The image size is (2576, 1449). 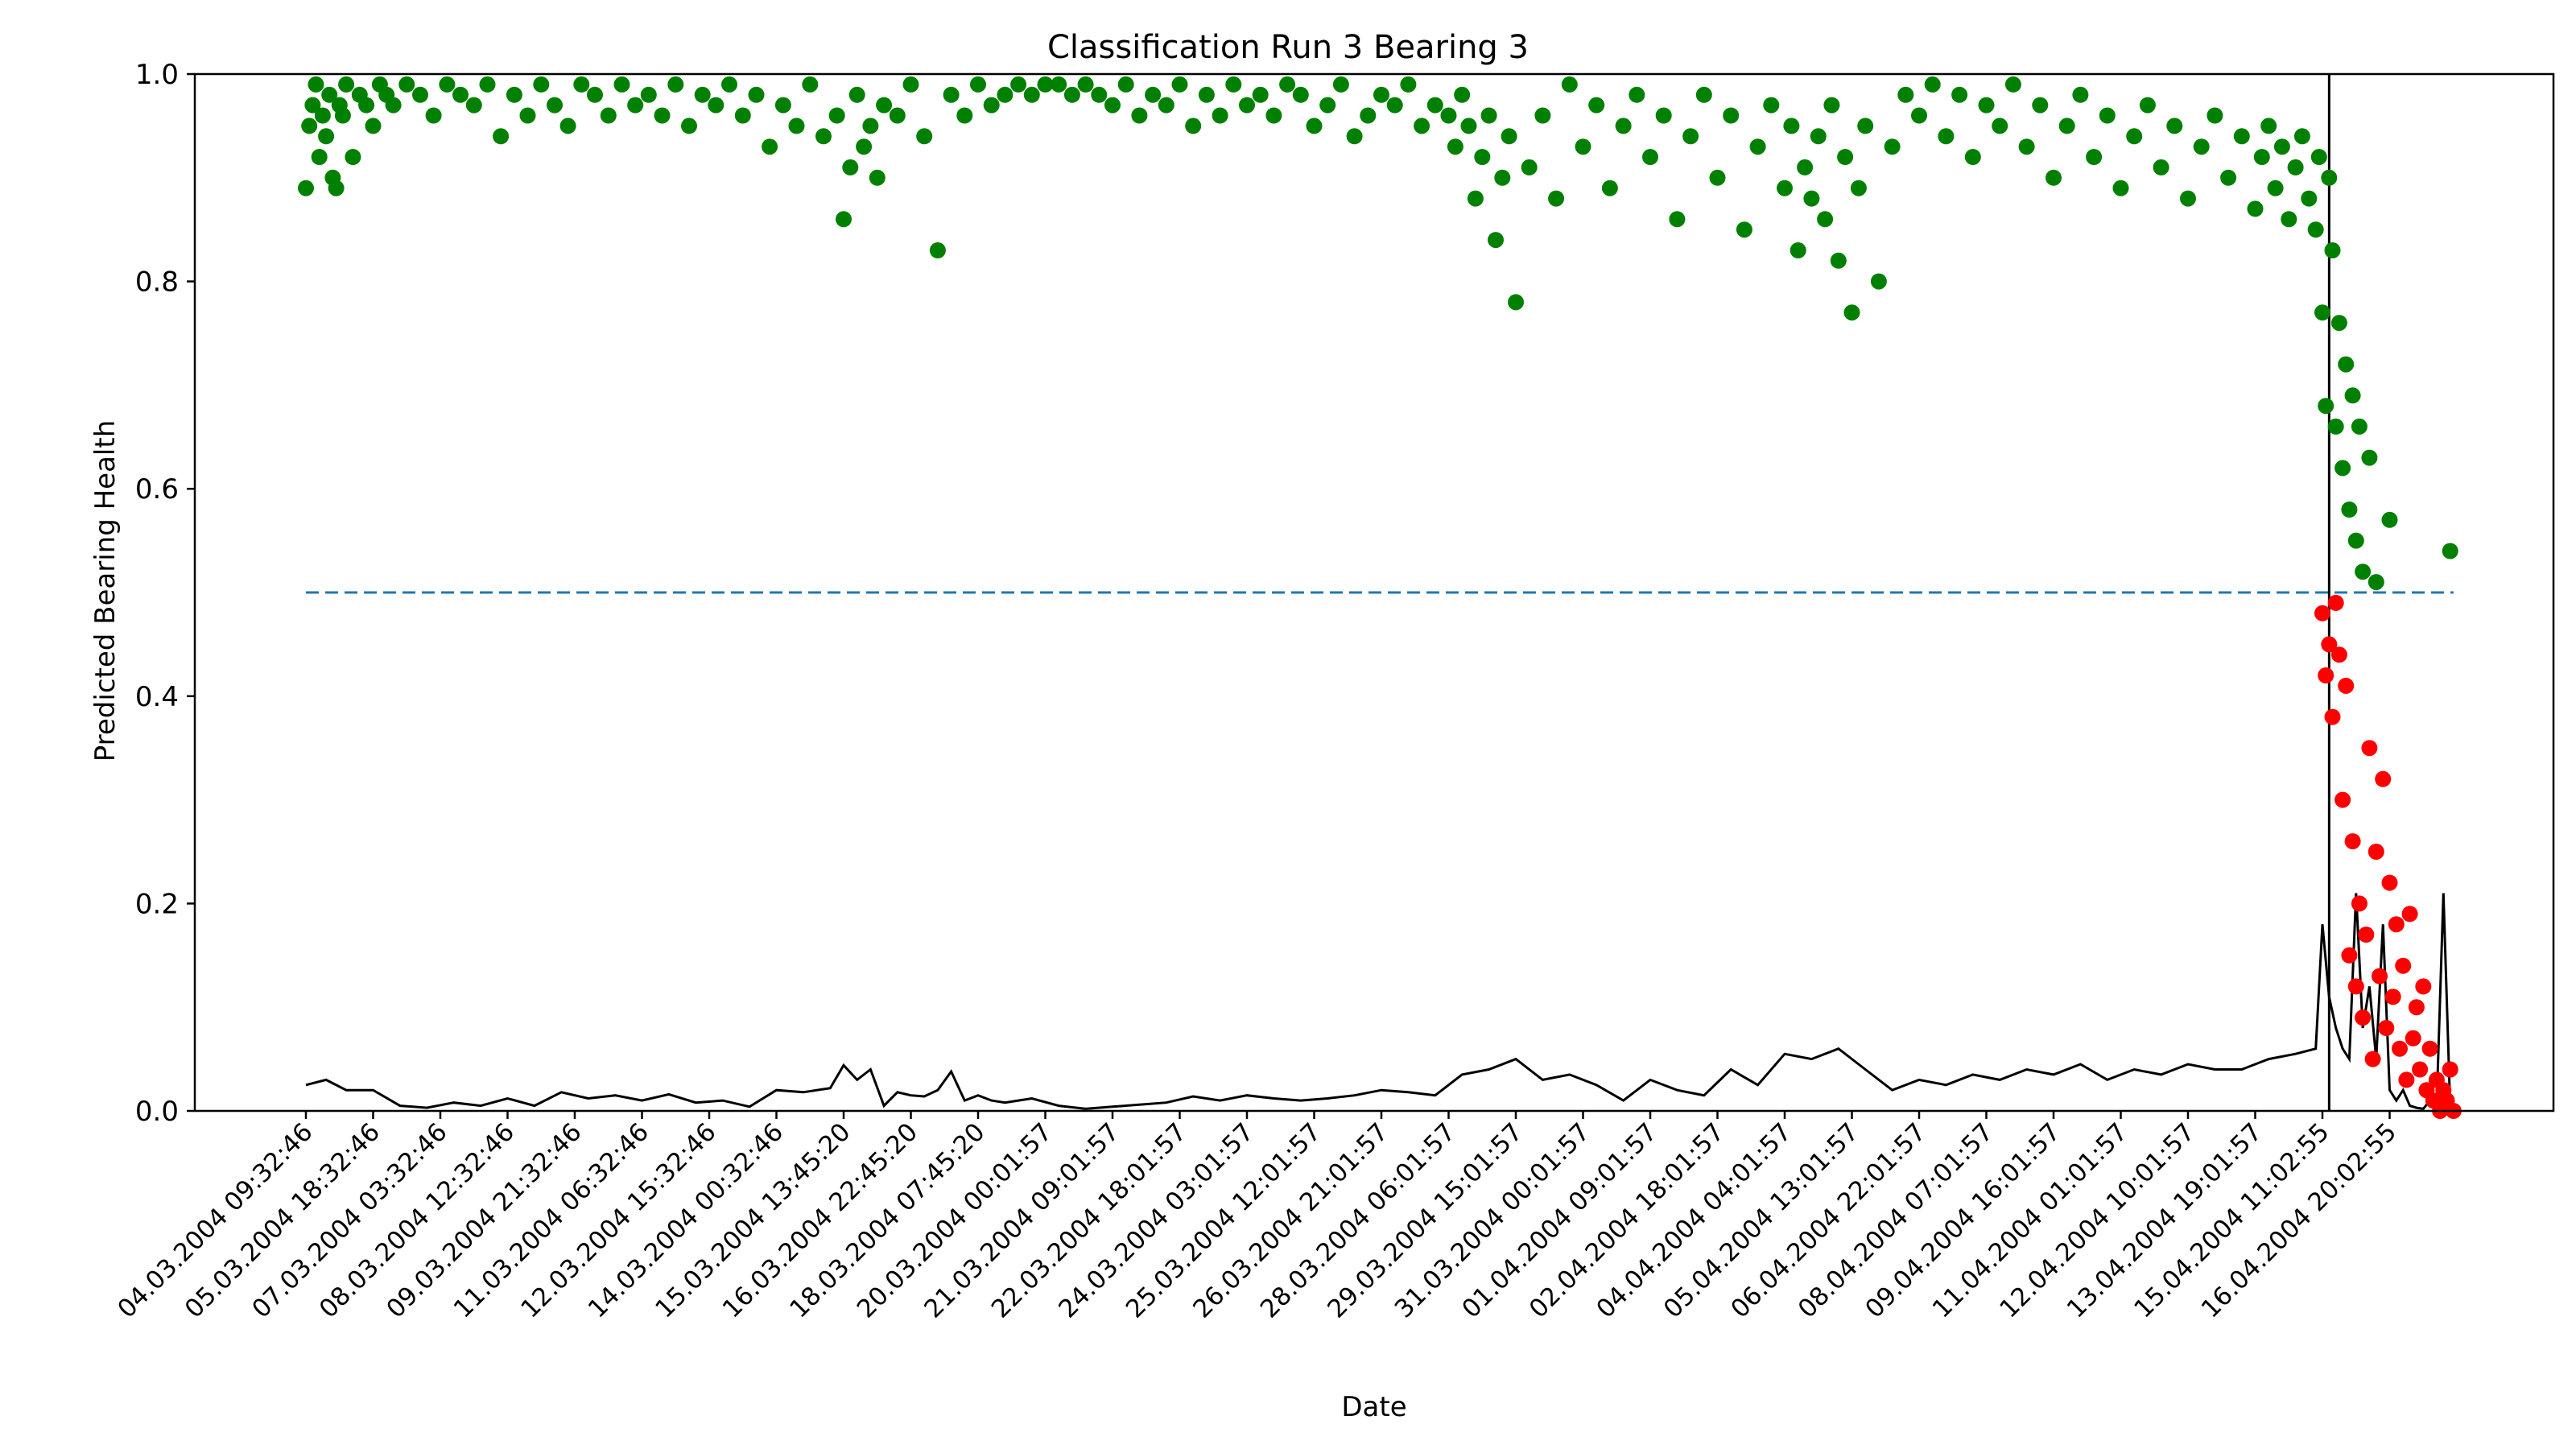 I want to click on x-axis-label: Date, so click(x=1373, y=1407).